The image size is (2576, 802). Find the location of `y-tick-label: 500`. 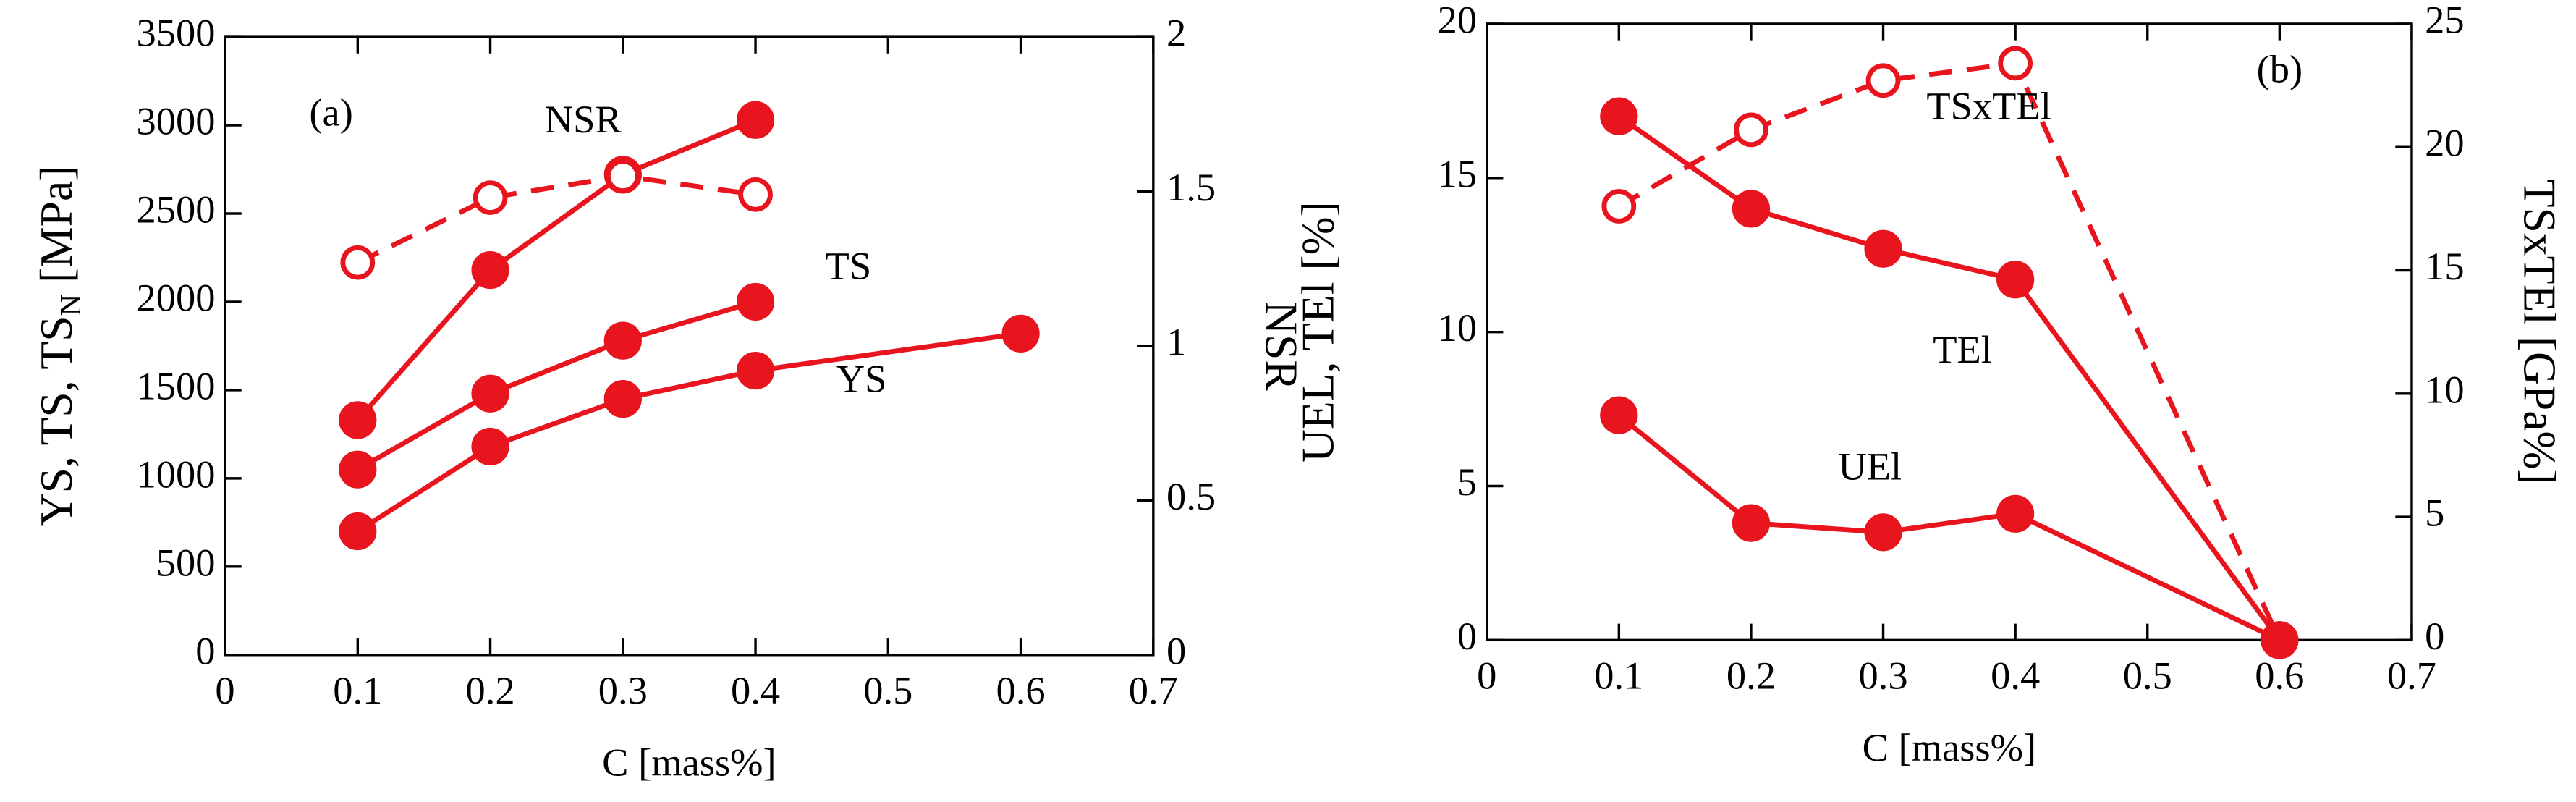

y-tick-label: 500 is located at coordinates (186, 562).